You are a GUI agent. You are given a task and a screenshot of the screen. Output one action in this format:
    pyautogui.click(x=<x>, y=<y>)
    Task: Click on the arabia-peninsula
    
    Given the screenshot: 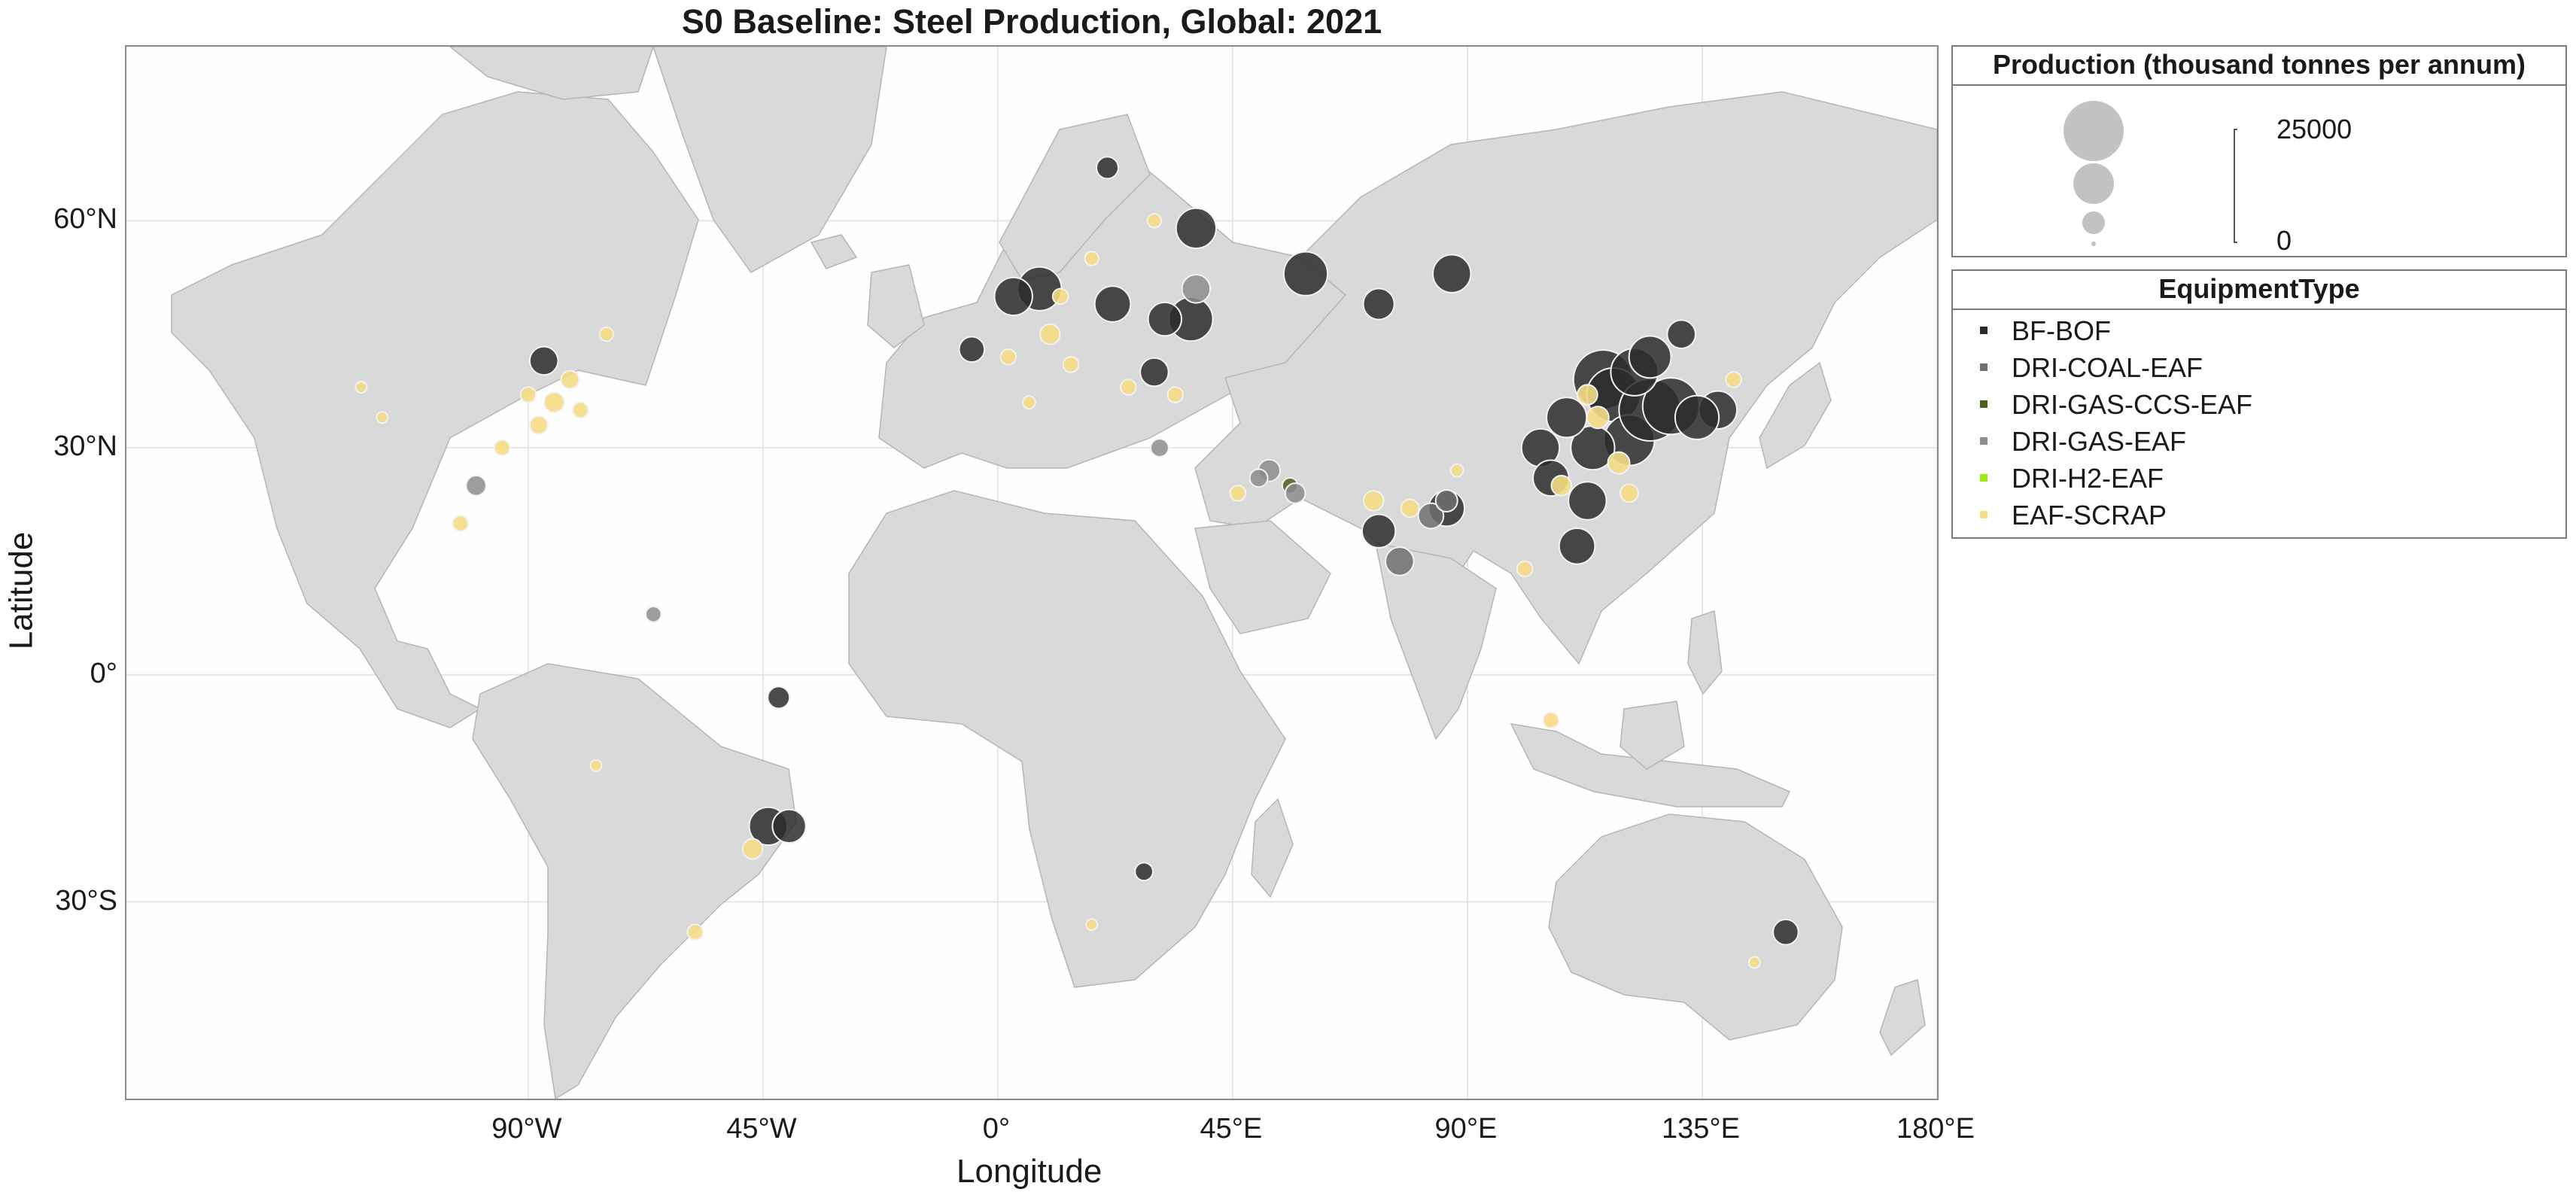 What is the action you would take?
    pyautogui.click(x=1262, y=577)
    